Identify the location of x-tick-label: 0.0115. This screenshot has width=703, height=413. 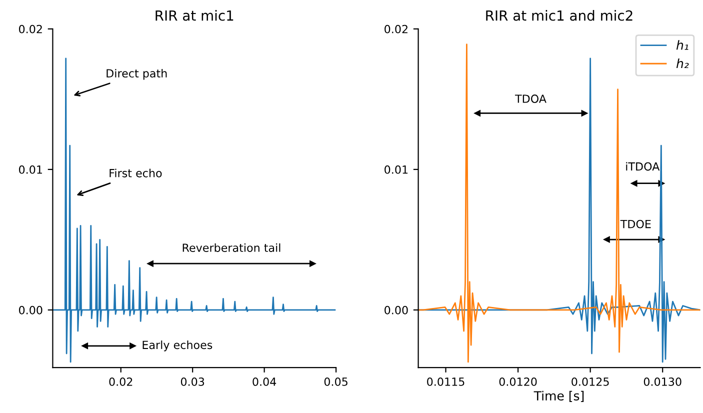
(445, 381).